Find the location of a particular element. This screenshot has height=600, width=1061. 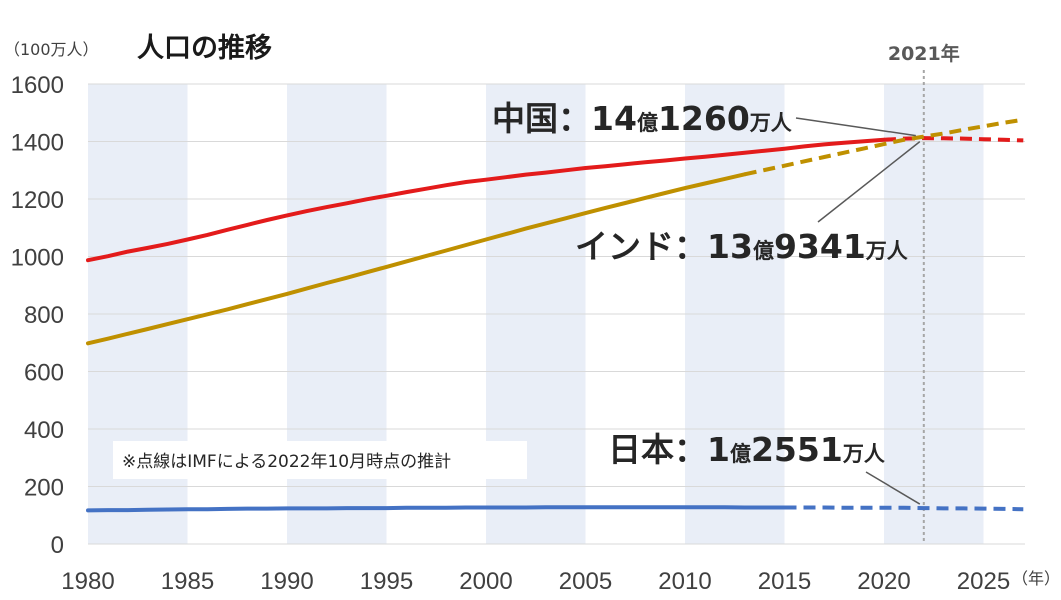

x-tick-label: 2015 is located at coordinates (784, 581).